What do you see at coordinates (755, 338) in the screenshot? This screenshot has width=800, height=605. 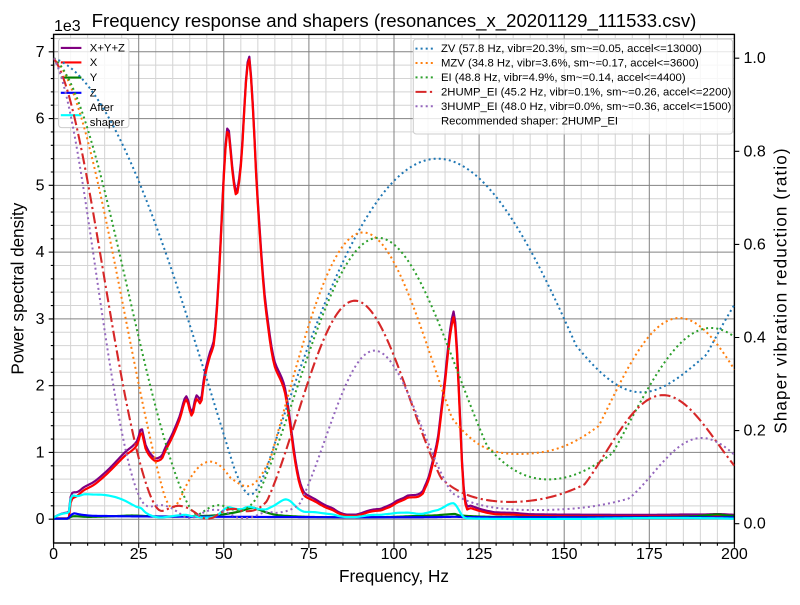 I see `svg-text: 0.4` at bounding box center [755, 338].